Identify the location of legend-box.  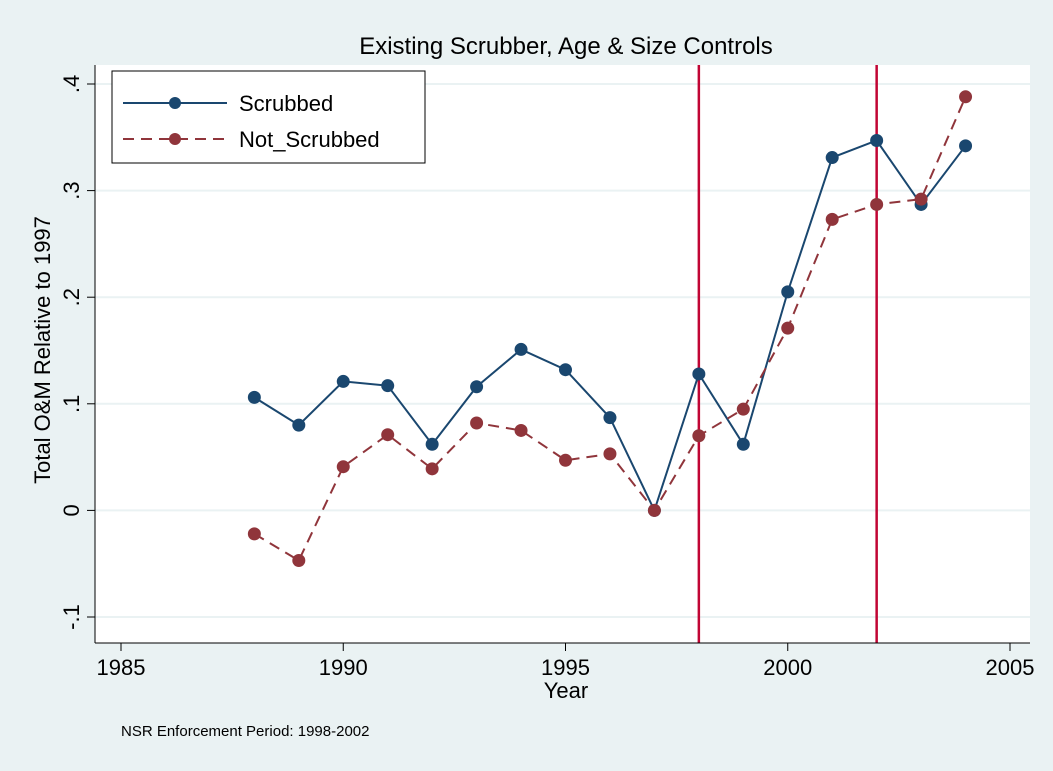
(268, 117).